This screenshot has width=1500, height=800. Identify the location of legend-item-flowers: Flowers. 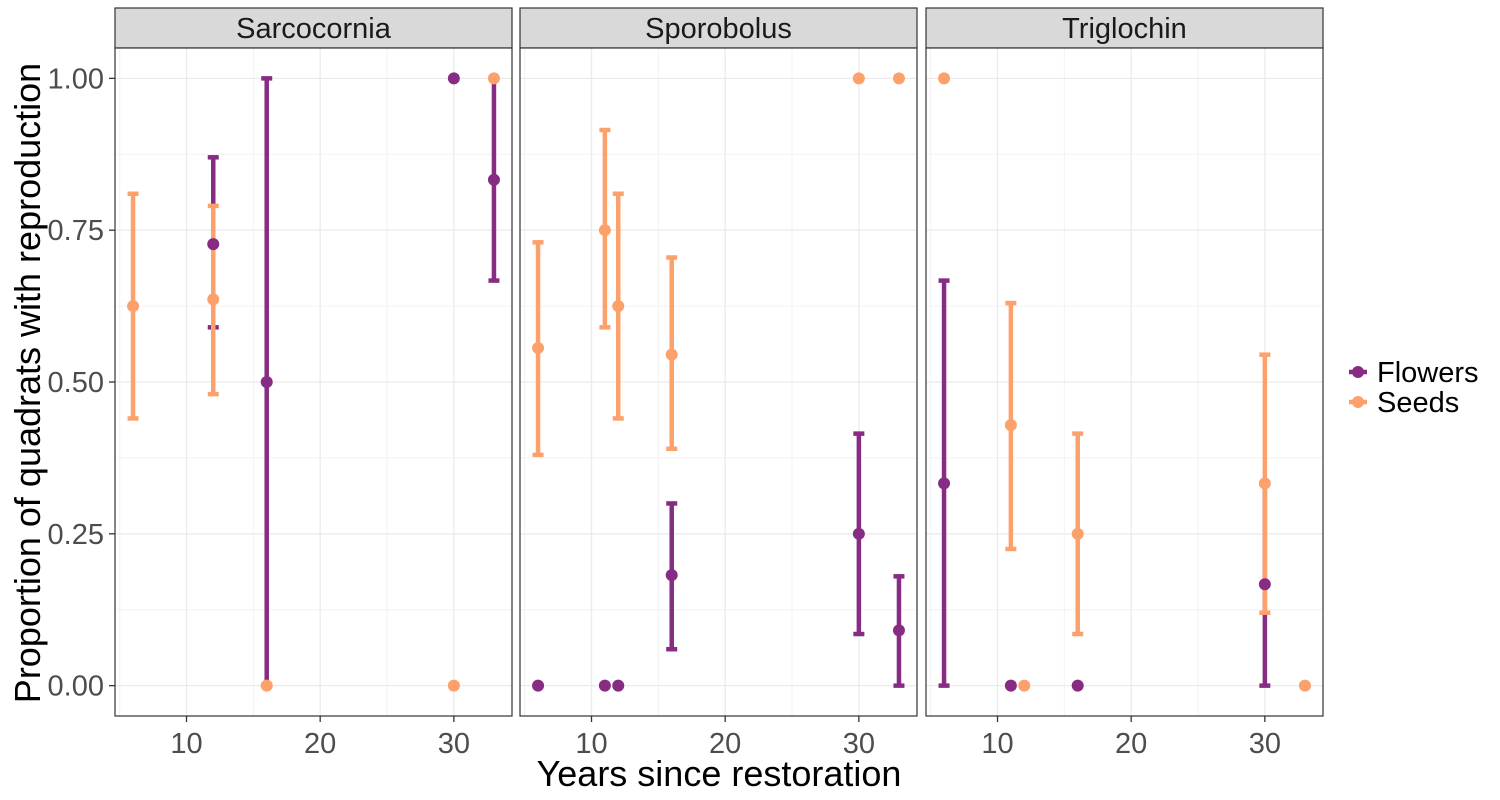
(1414, 373).